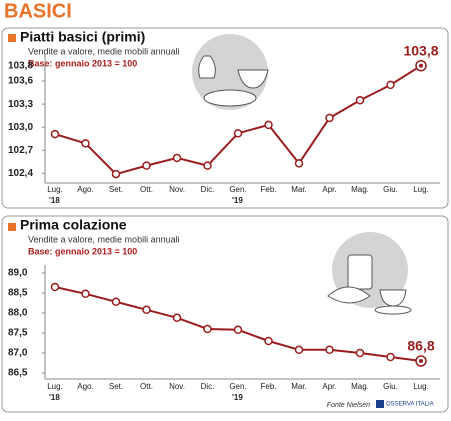 The width and height of the screenshot is (451, 421). Describe the element at coordinates (348, 405) in the screenshot. I see `source: Fonte Nielsen` at that location.